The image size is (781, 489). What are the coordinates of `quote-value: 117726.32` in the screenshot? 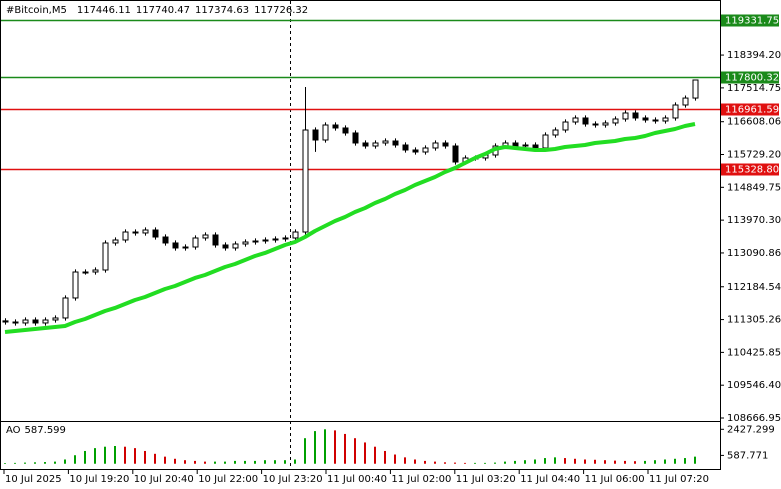 It's located at (281, 10).